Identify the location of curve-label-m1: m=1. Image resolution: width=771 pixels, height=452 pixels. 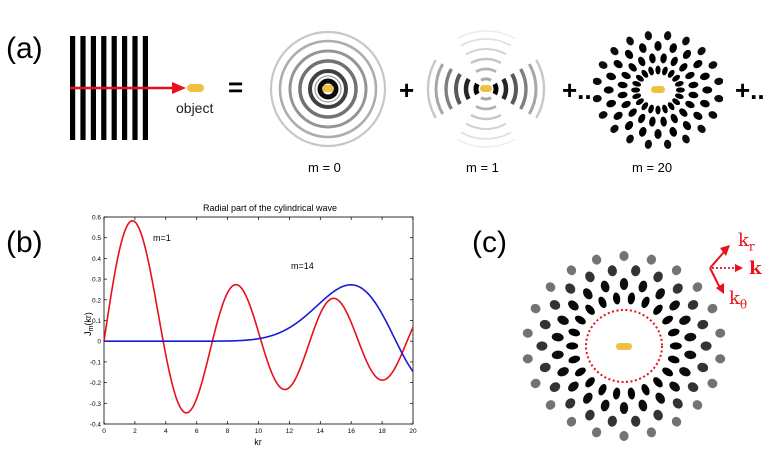
(162, 238).